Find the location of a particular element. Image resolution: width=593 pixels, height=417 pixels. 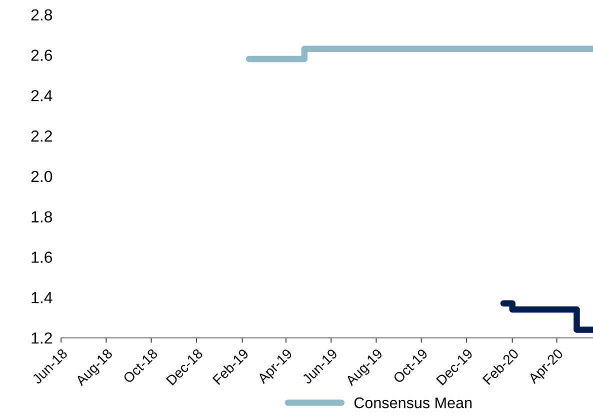

y-tick-label: 2.6 is located at coordinates (41, 55).